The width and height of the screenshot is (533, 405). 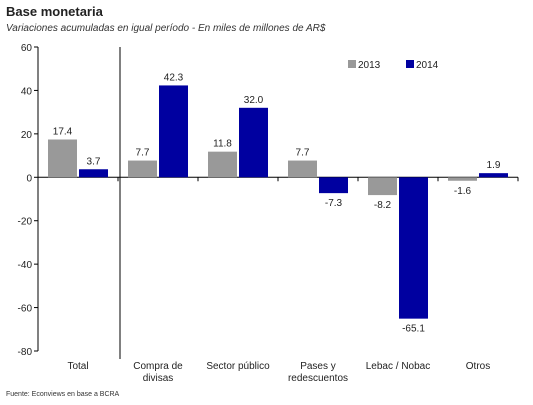 I want to click on y-tick-label: 20, so click(x=27, y=135).